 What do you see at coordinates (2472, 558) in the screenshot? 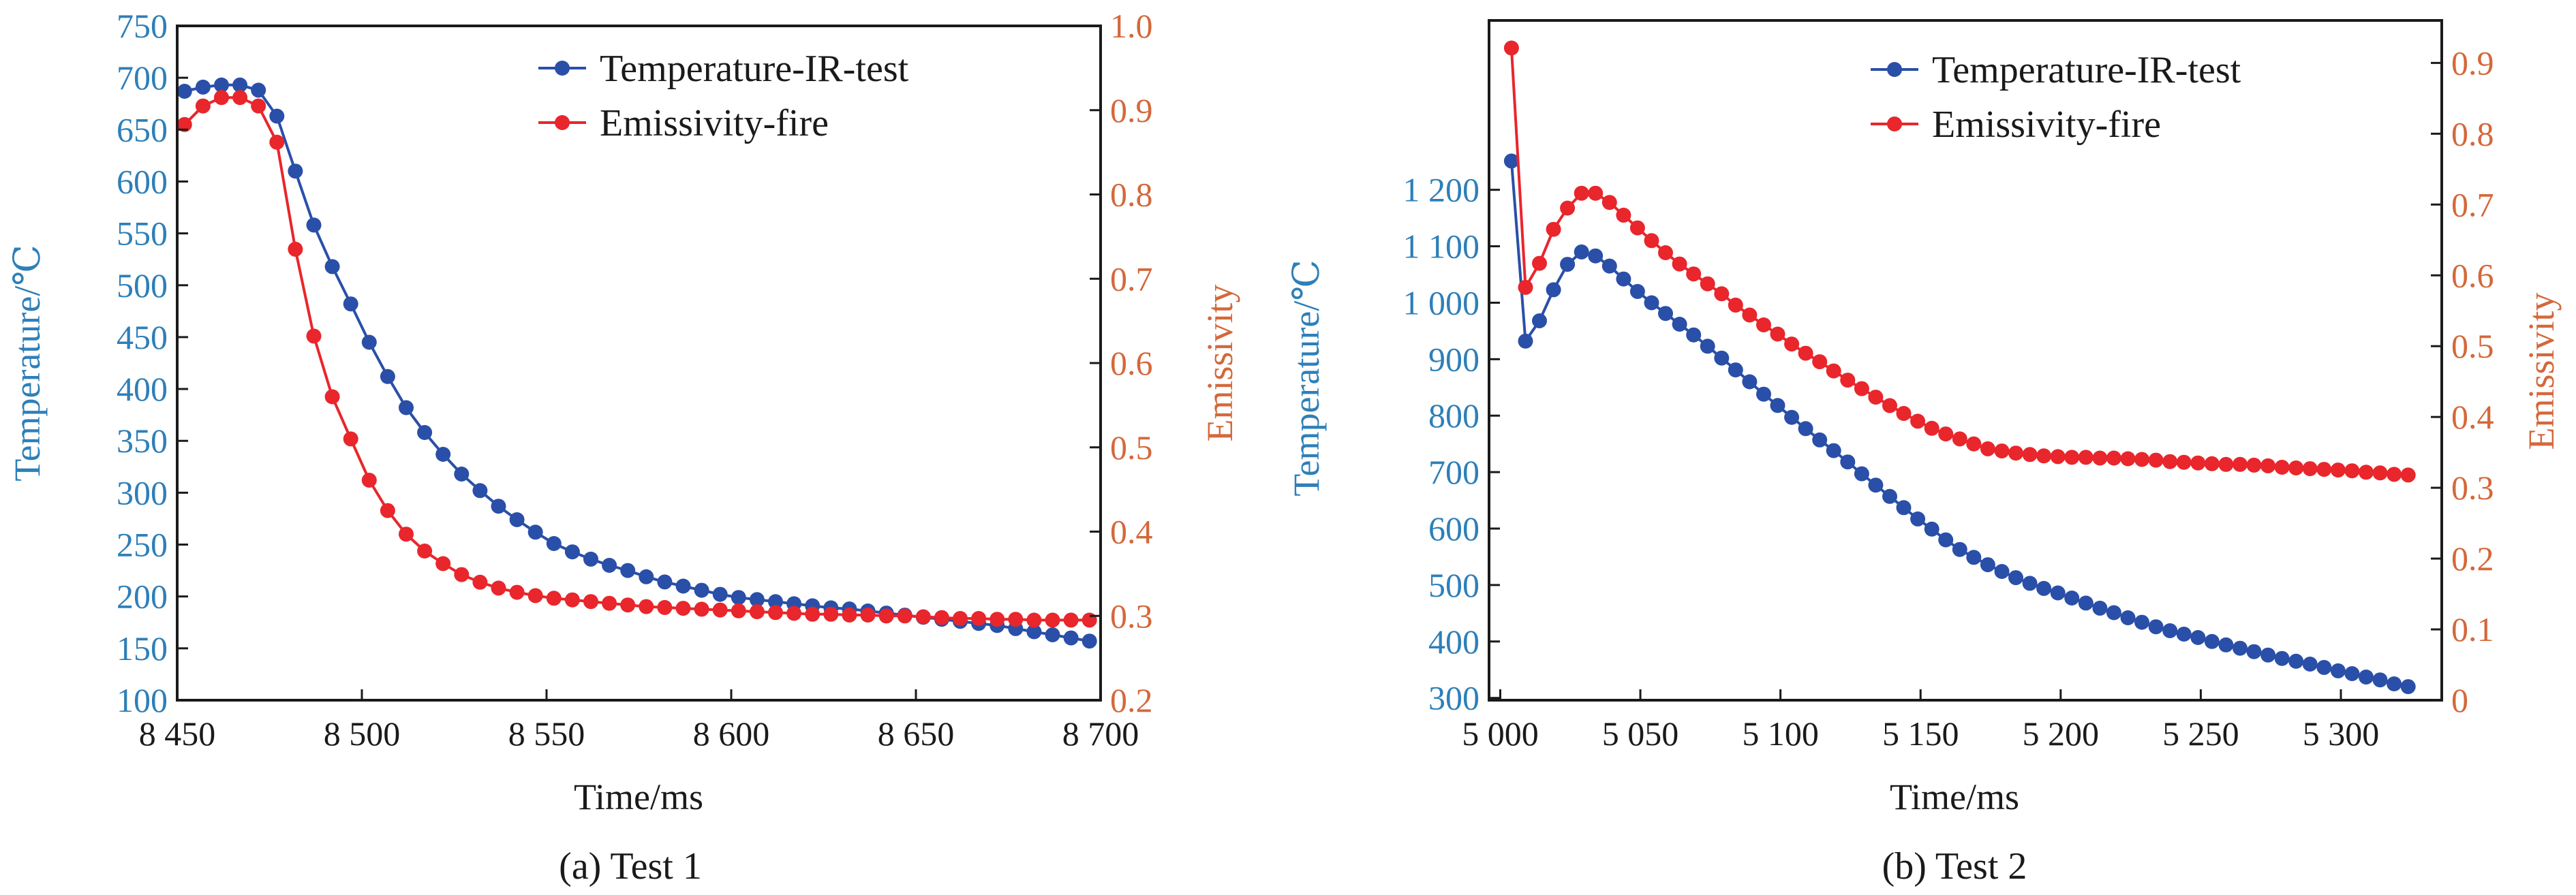
I see `y2-tick-label-b: 0.2` at bounding box center [2472, 558].